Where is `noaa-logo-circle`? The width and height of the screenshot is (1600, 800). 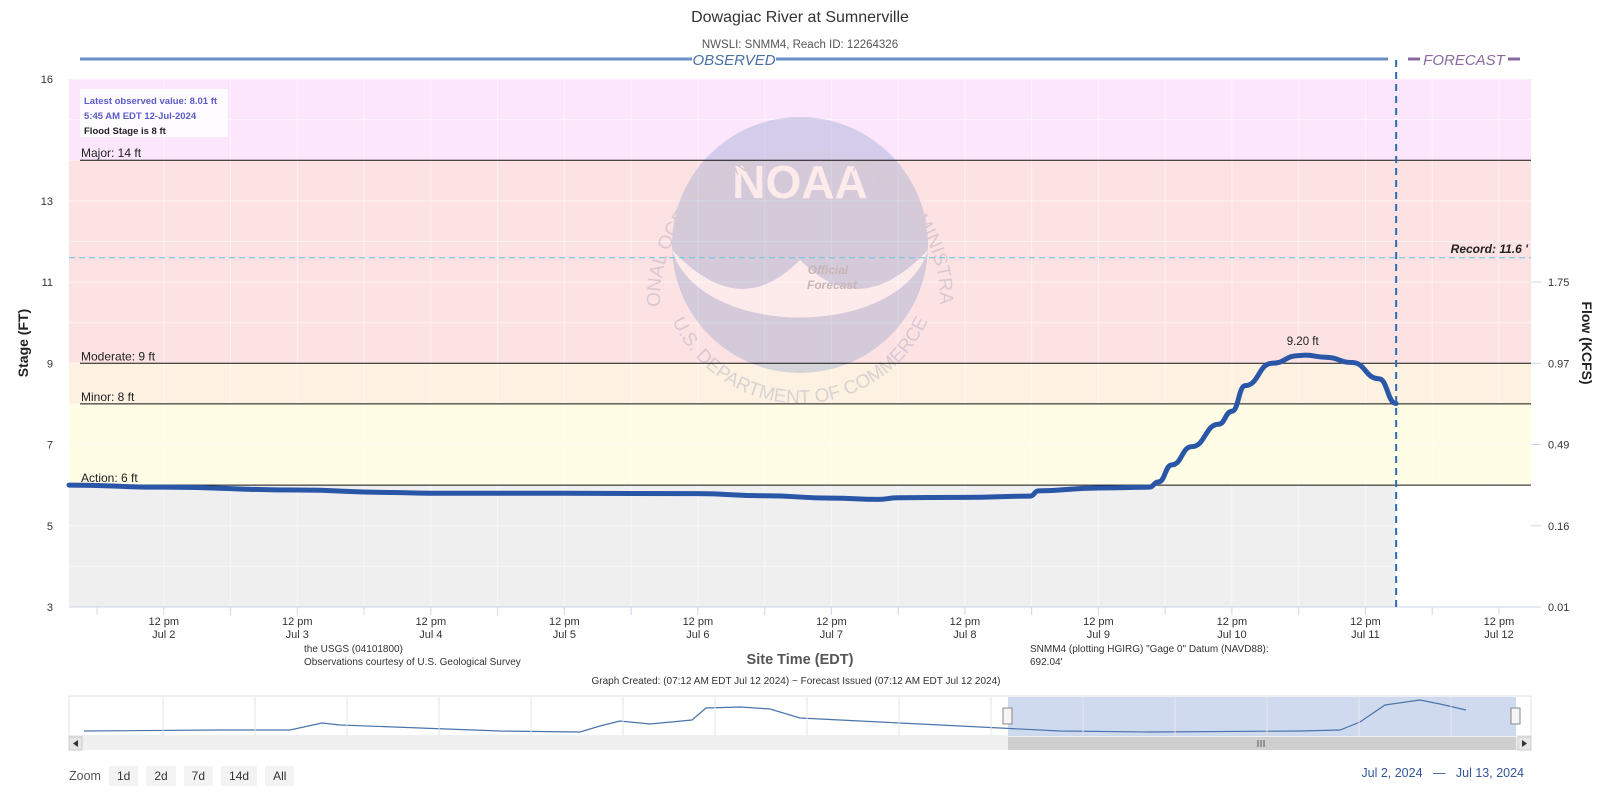 noaa-logo-circle is located at coordinates (800, 245).